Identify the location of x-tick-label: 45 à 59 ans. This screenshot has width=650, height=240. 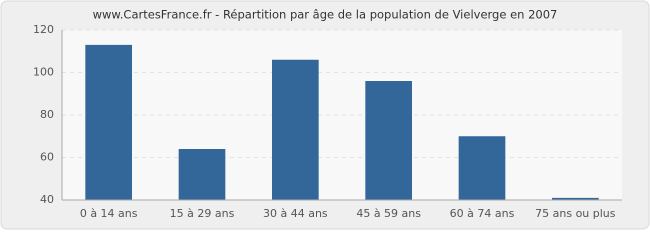
(388, 213).